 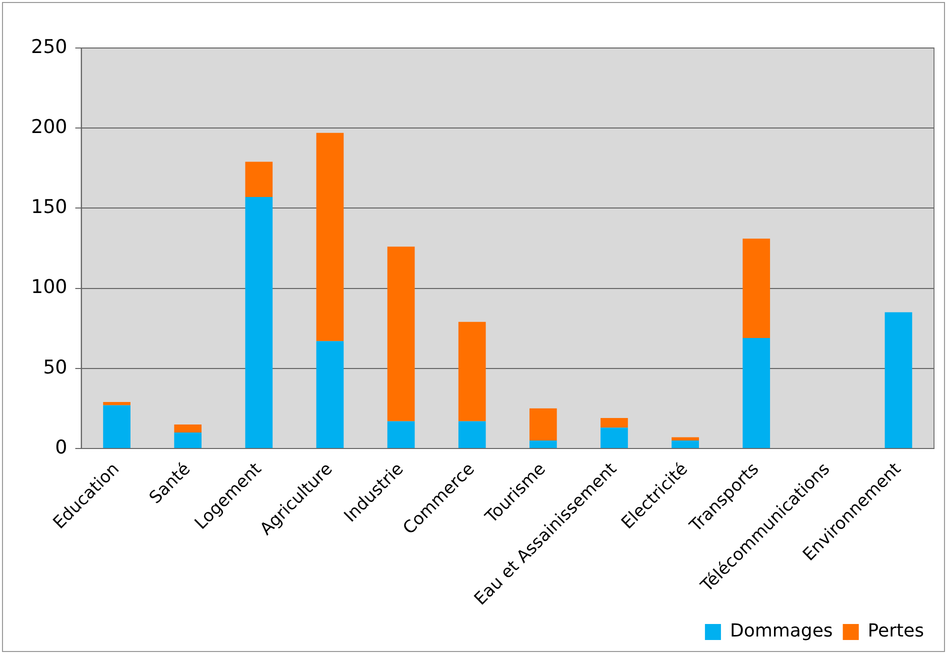 What do you see at coordinates (49, 287) in the screenshot?
I see `y-tick-label: 100` at bounding box center [49, 287].